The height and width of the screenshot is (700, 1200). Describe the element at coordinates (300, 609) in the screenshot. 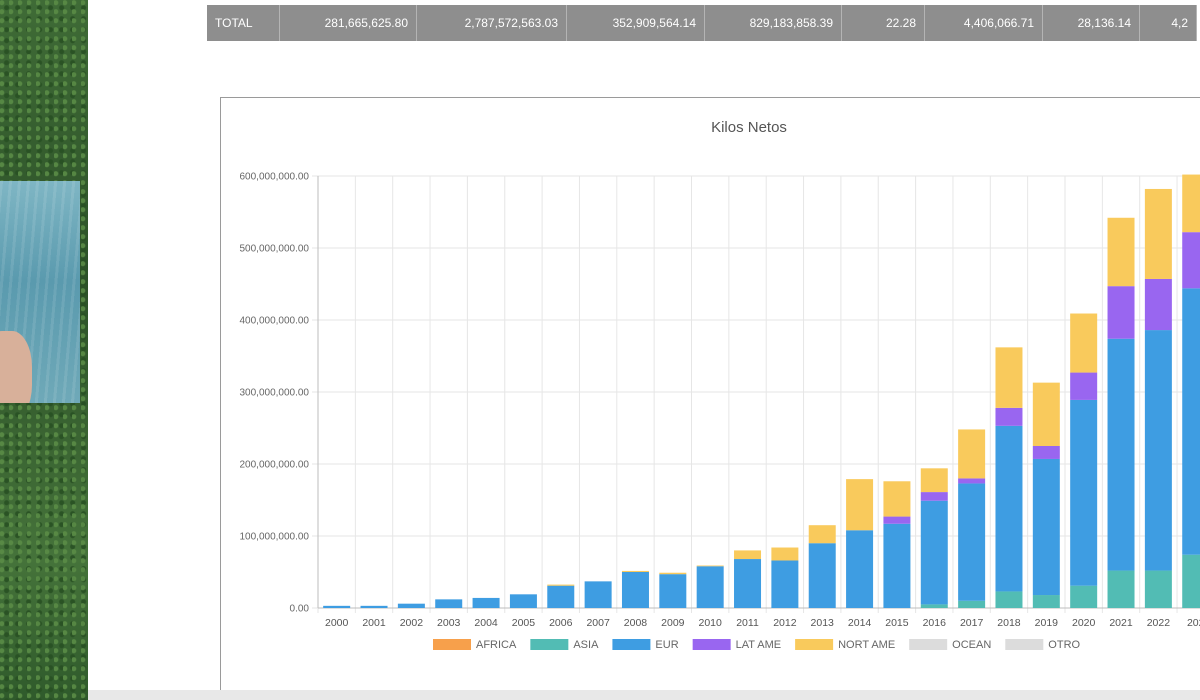

I see `y-tick-label: 0.00` at that location.